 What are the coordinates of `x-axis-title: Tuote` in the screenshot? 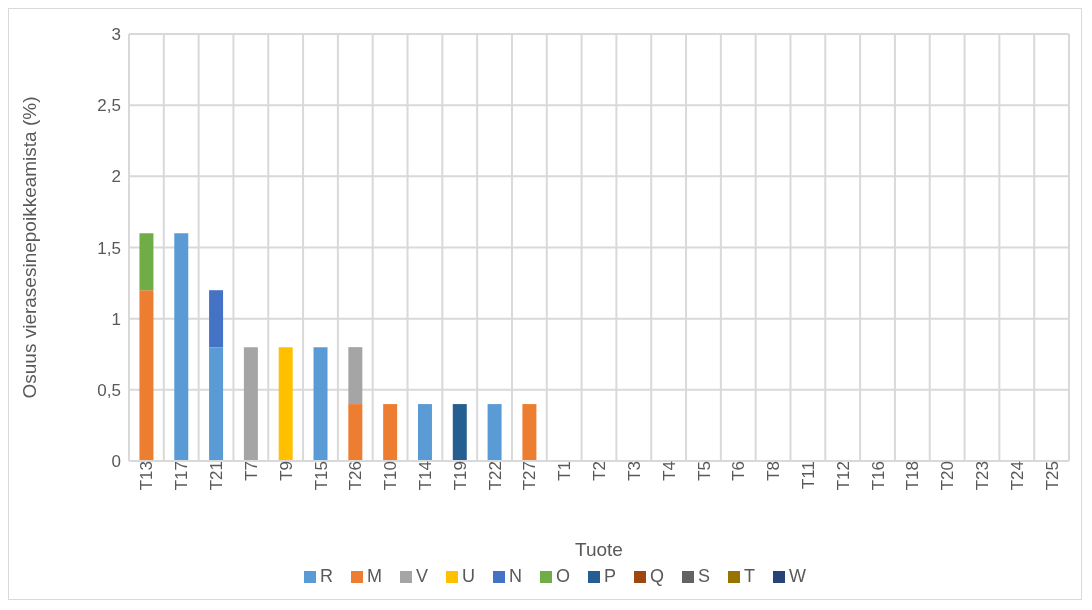 It's located at (599, 549).